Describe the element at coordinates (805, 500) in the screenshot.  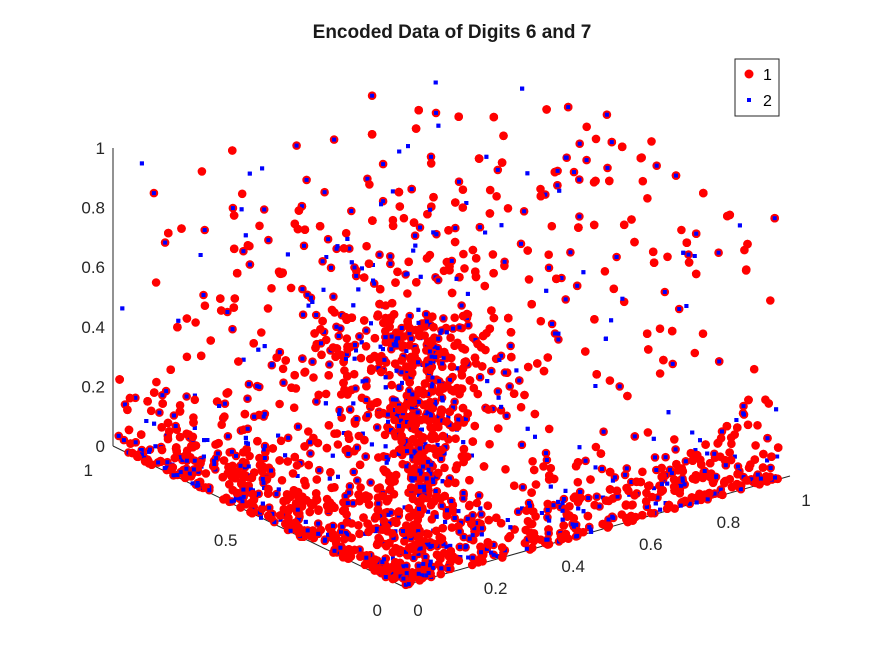
I see `y-tick-label: 1` at that location.